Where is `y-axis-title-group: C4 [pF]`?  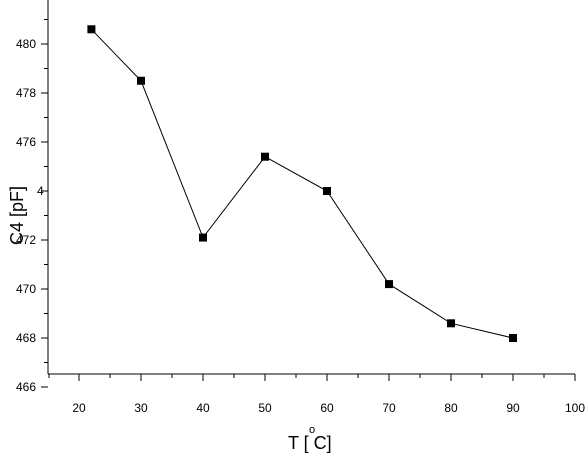 y-axis-title-group: C4 [pF] is located at coordinates (17, 215).